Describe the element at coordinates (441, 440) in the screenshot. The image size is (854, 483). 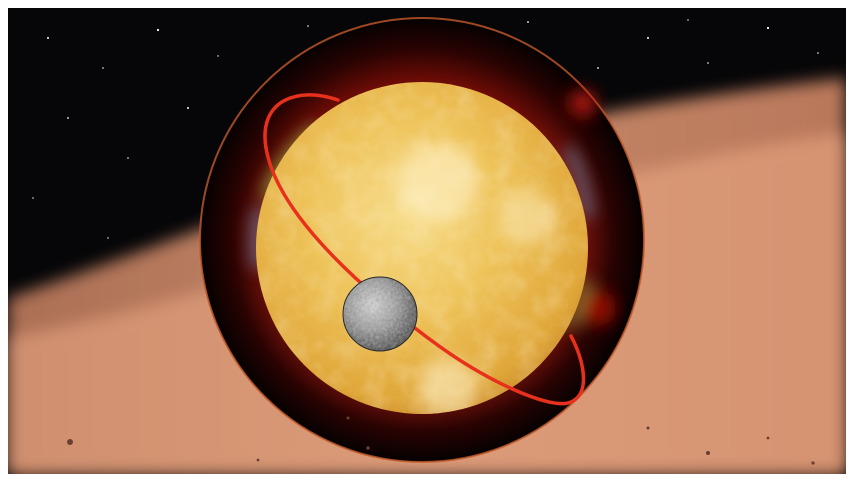
I see `debris-particles` at that location.